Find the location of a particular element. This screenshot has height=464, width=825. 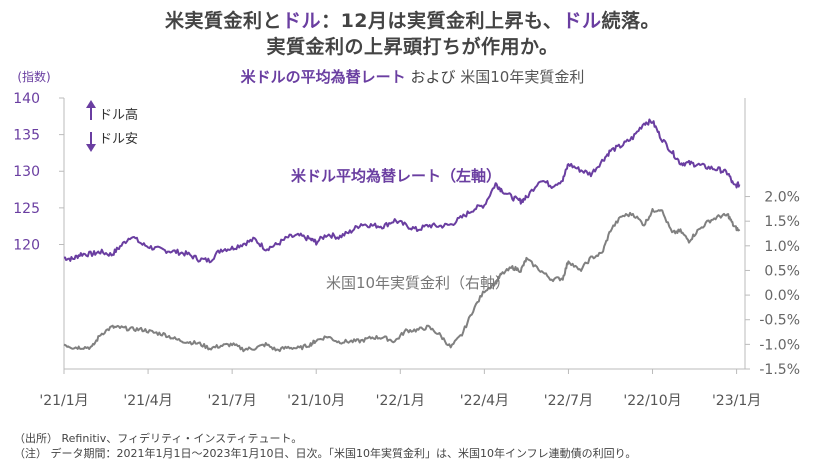

x-tick-label: '22/10月 is located at coordinates (652, 401).